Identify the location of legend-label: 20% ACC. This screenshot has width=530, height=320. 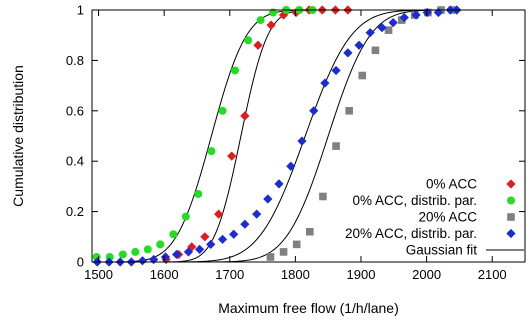
(447, 217).